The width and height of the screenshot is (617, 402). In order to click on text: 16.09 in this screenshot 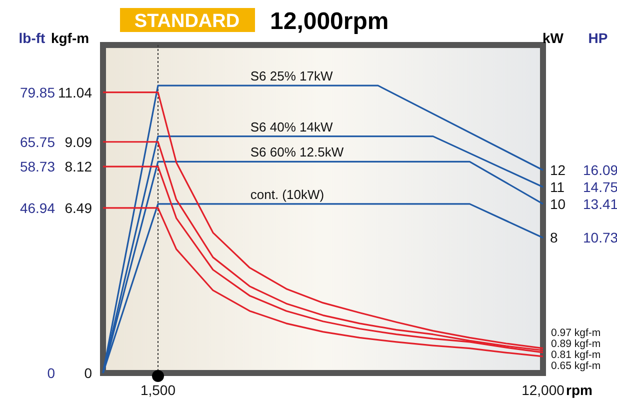, I will do `click(600, 170)`.